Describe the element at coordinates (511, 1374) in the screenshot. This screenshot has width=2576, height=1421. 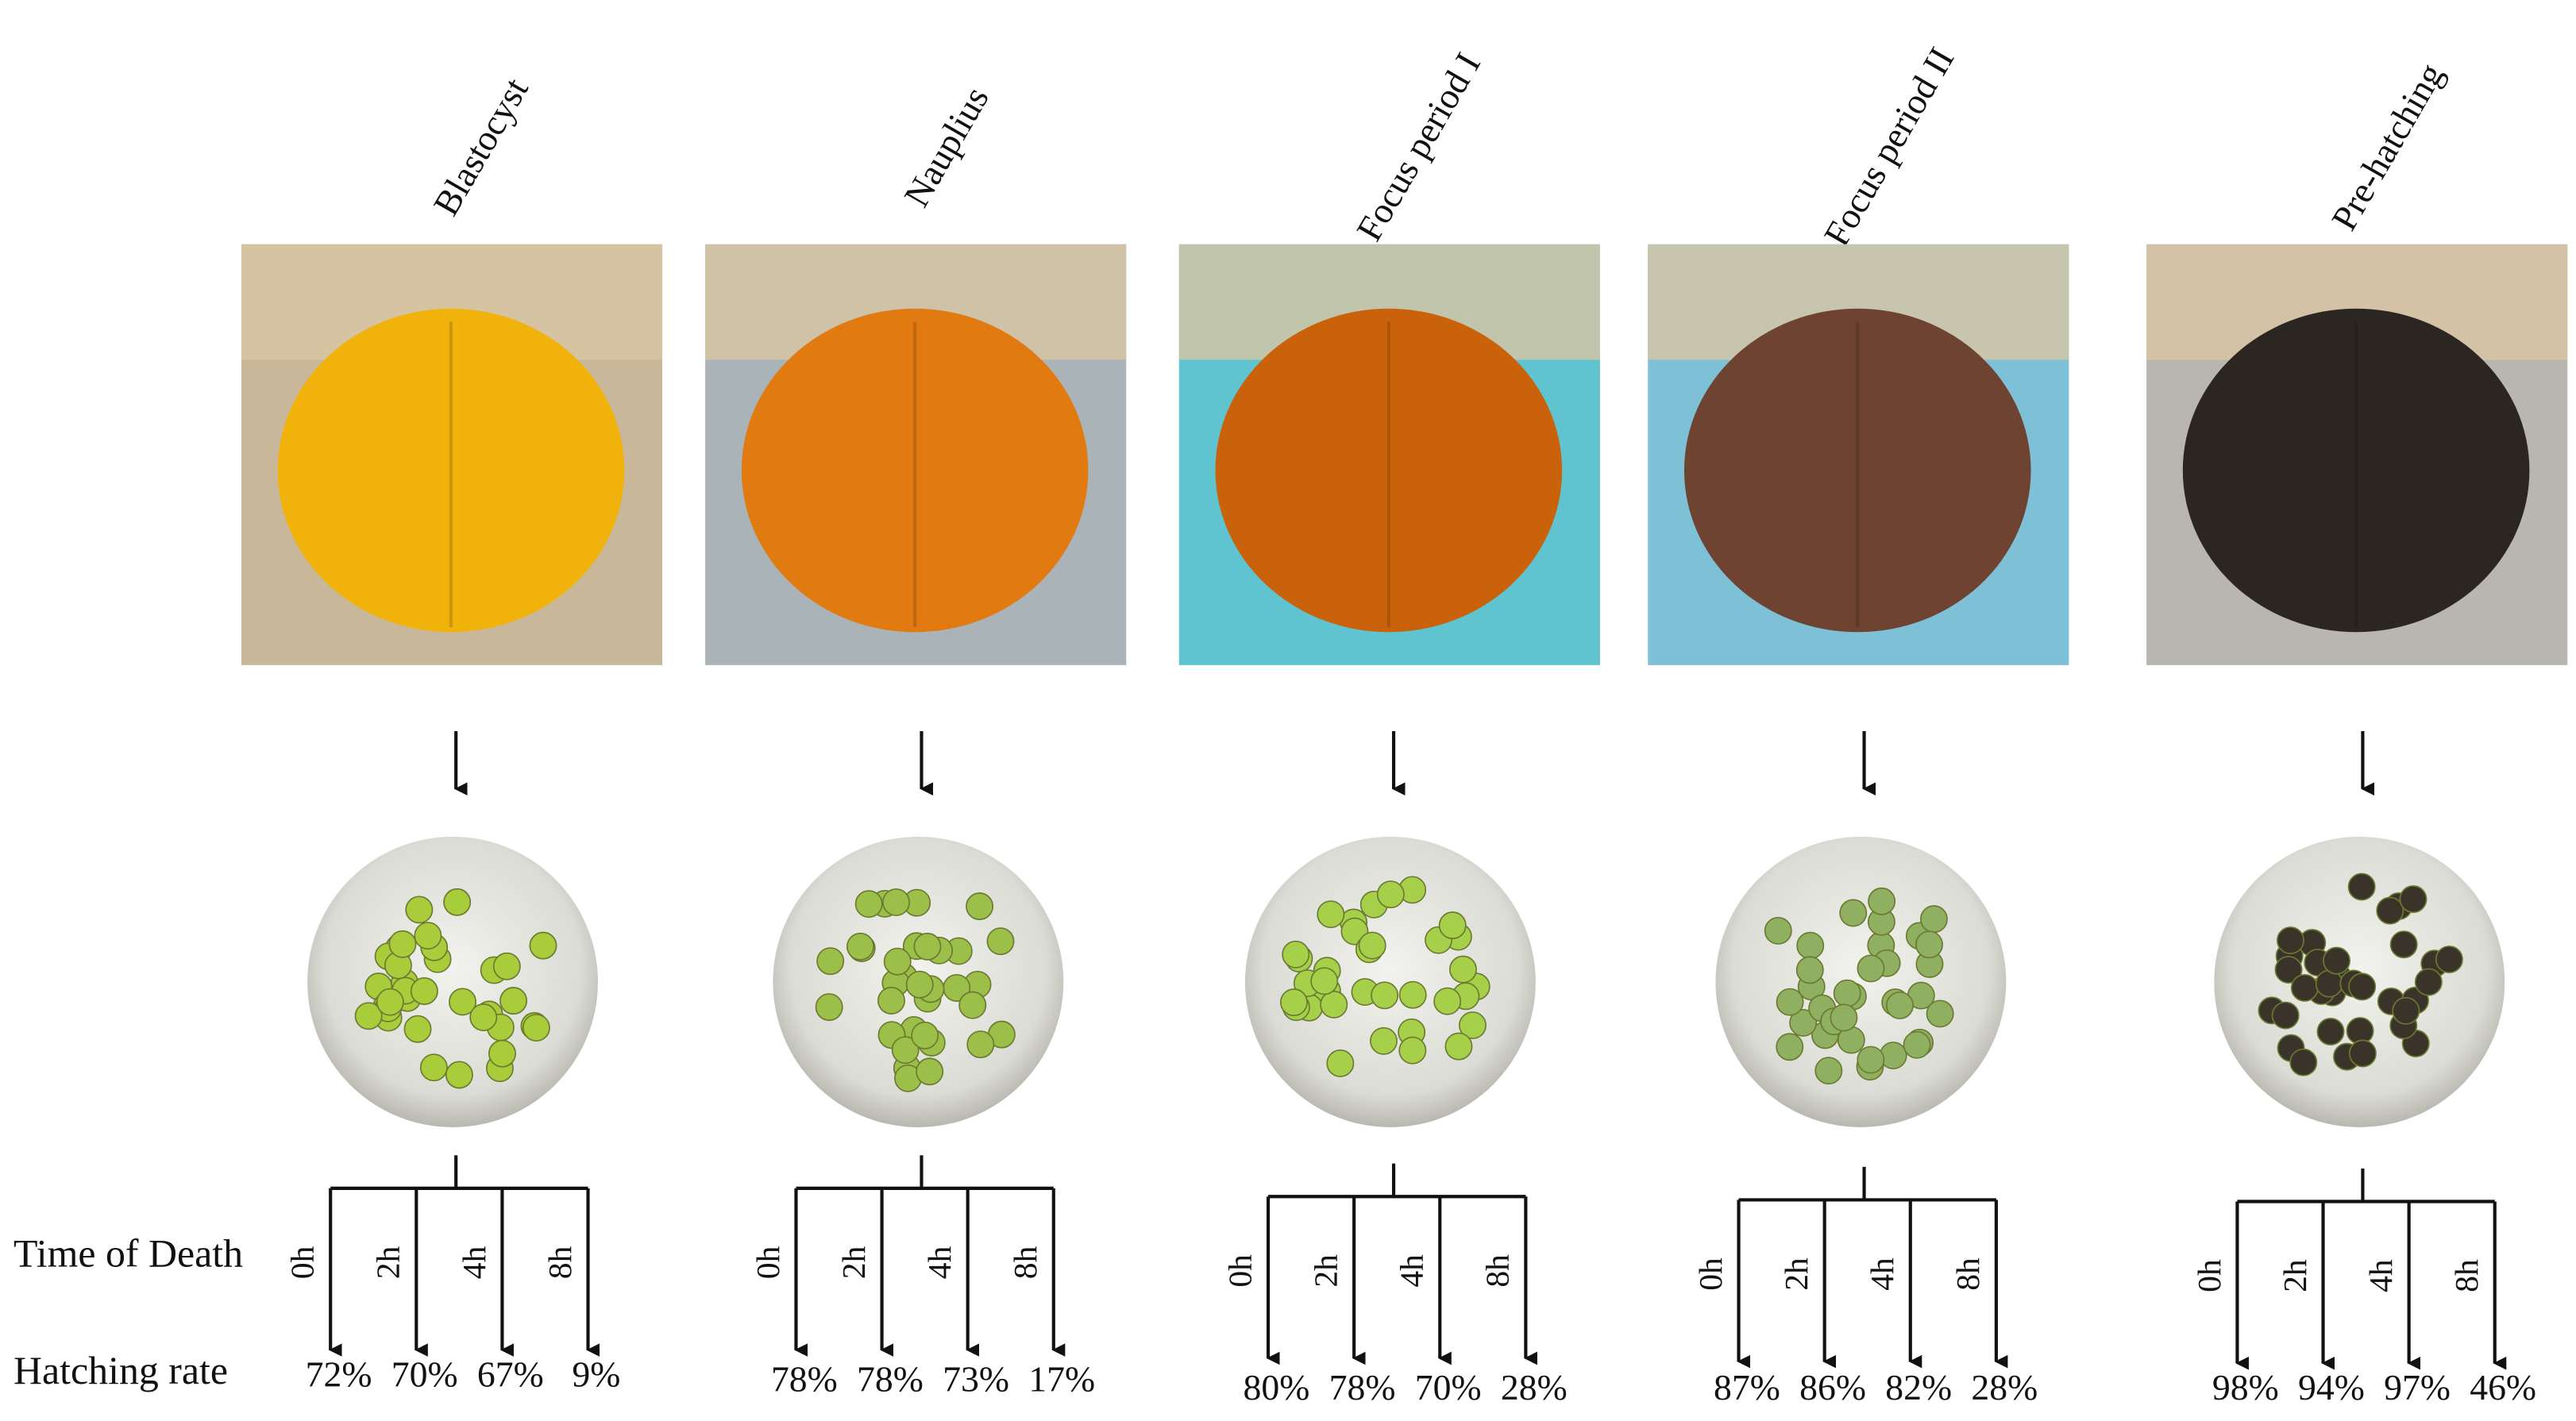
I see `rate-label: 67%` at that location.